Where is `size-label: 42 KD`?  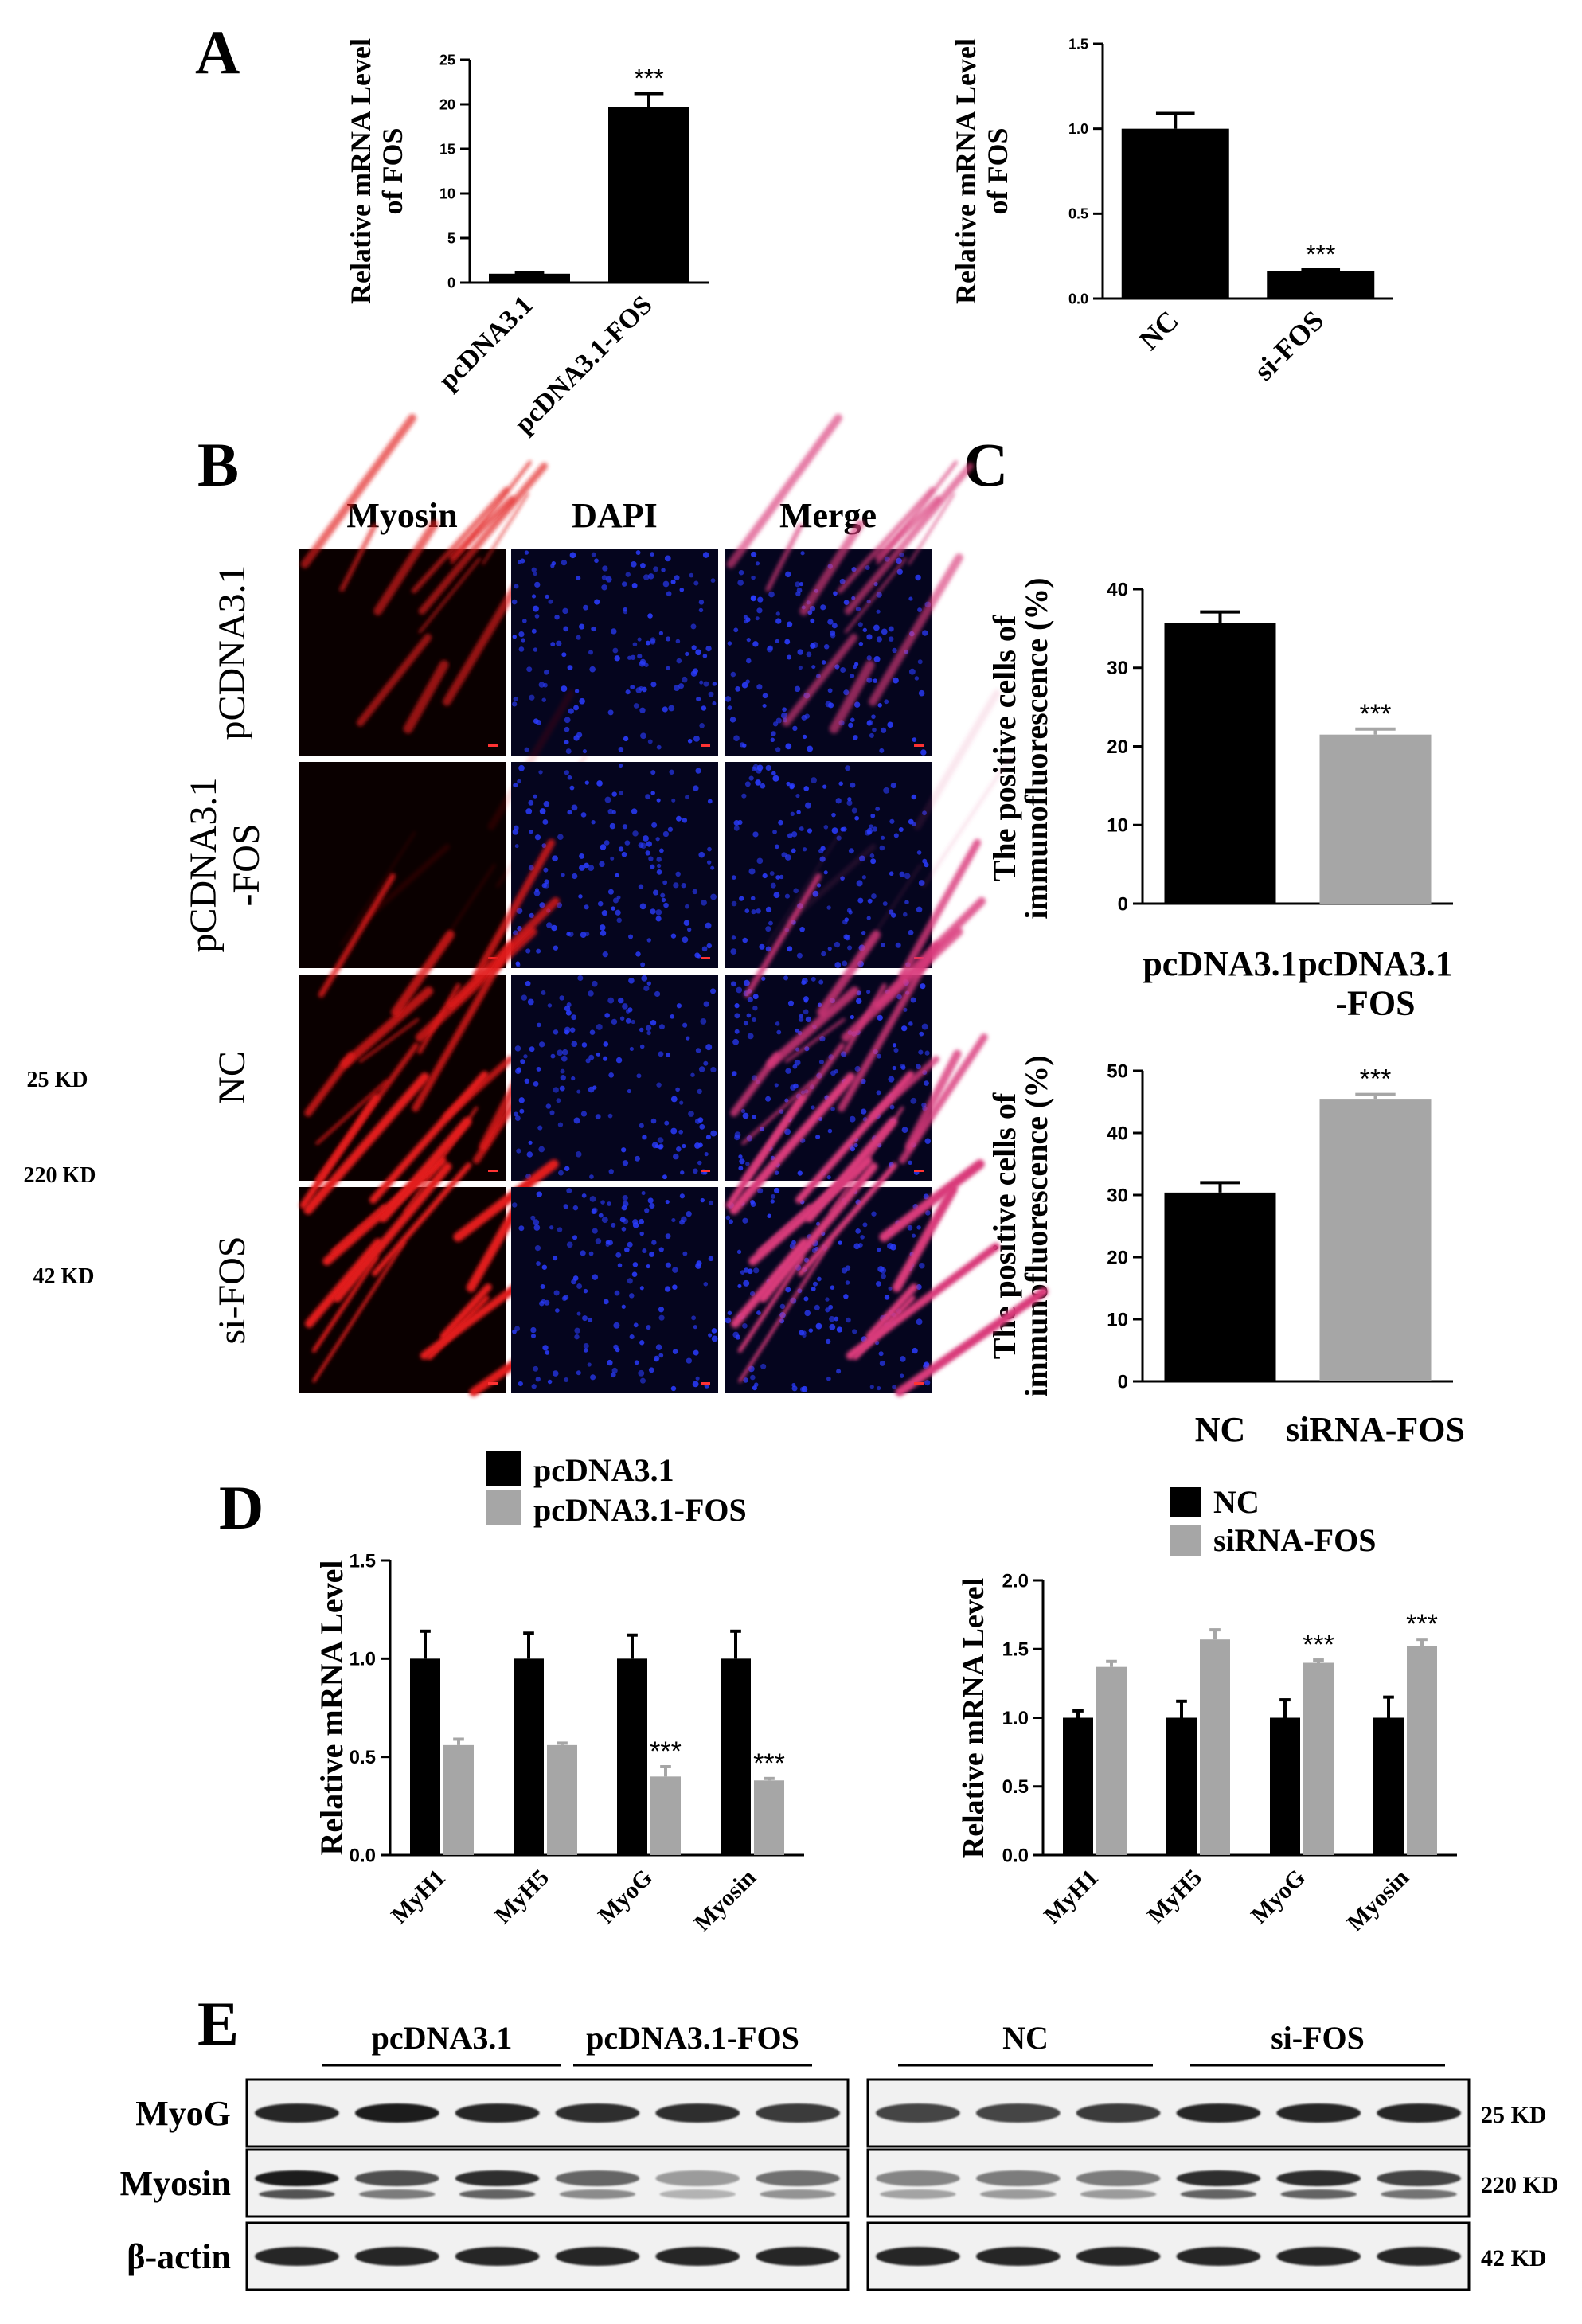
size-label: 42 KD is located at coordinates (64, 1277).